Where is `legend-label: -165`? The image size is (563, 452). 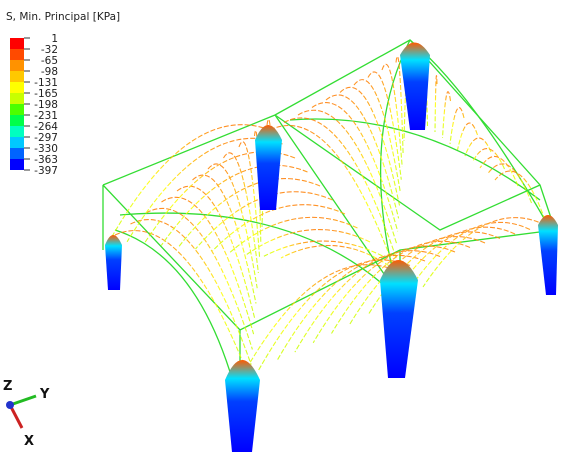
legend-label: -165 is located at coordinates (46, 94).